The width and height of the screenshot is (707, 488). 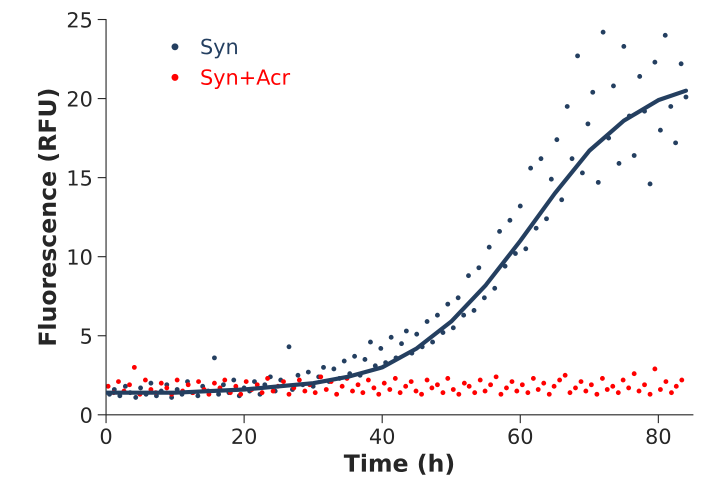 What do you see at coordinates (80, 99) in the screenshot?
I see `y-tick-label: 20` at bounding box center [80, 99].